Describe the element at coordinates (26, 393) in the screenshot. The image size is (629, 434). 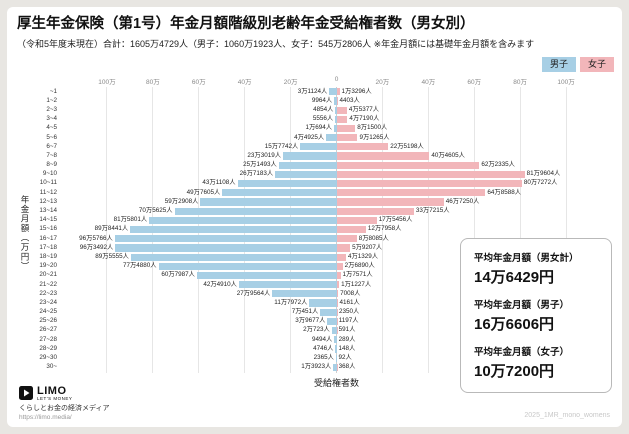
I see `limo-logo-icon` at that location.